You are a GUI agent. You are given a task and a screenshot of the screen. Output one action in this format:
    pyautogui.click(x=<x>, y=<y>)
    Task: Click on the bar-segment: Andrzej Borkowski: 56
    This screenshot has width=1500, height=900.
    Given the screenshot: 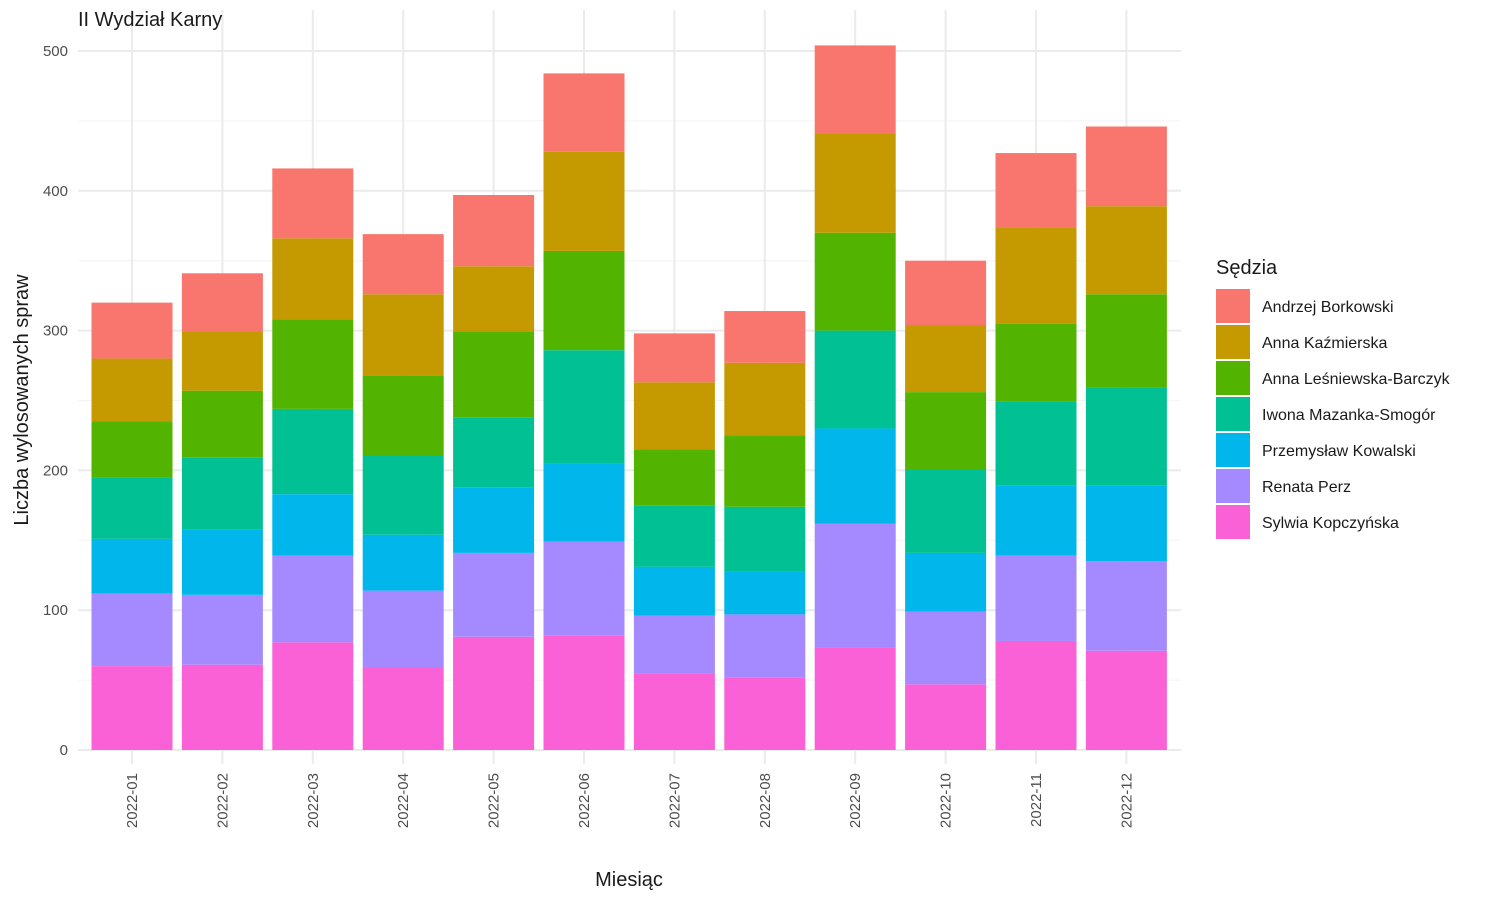 What is the action you would take?
    pyautogui.click(x=584, y=112)
    